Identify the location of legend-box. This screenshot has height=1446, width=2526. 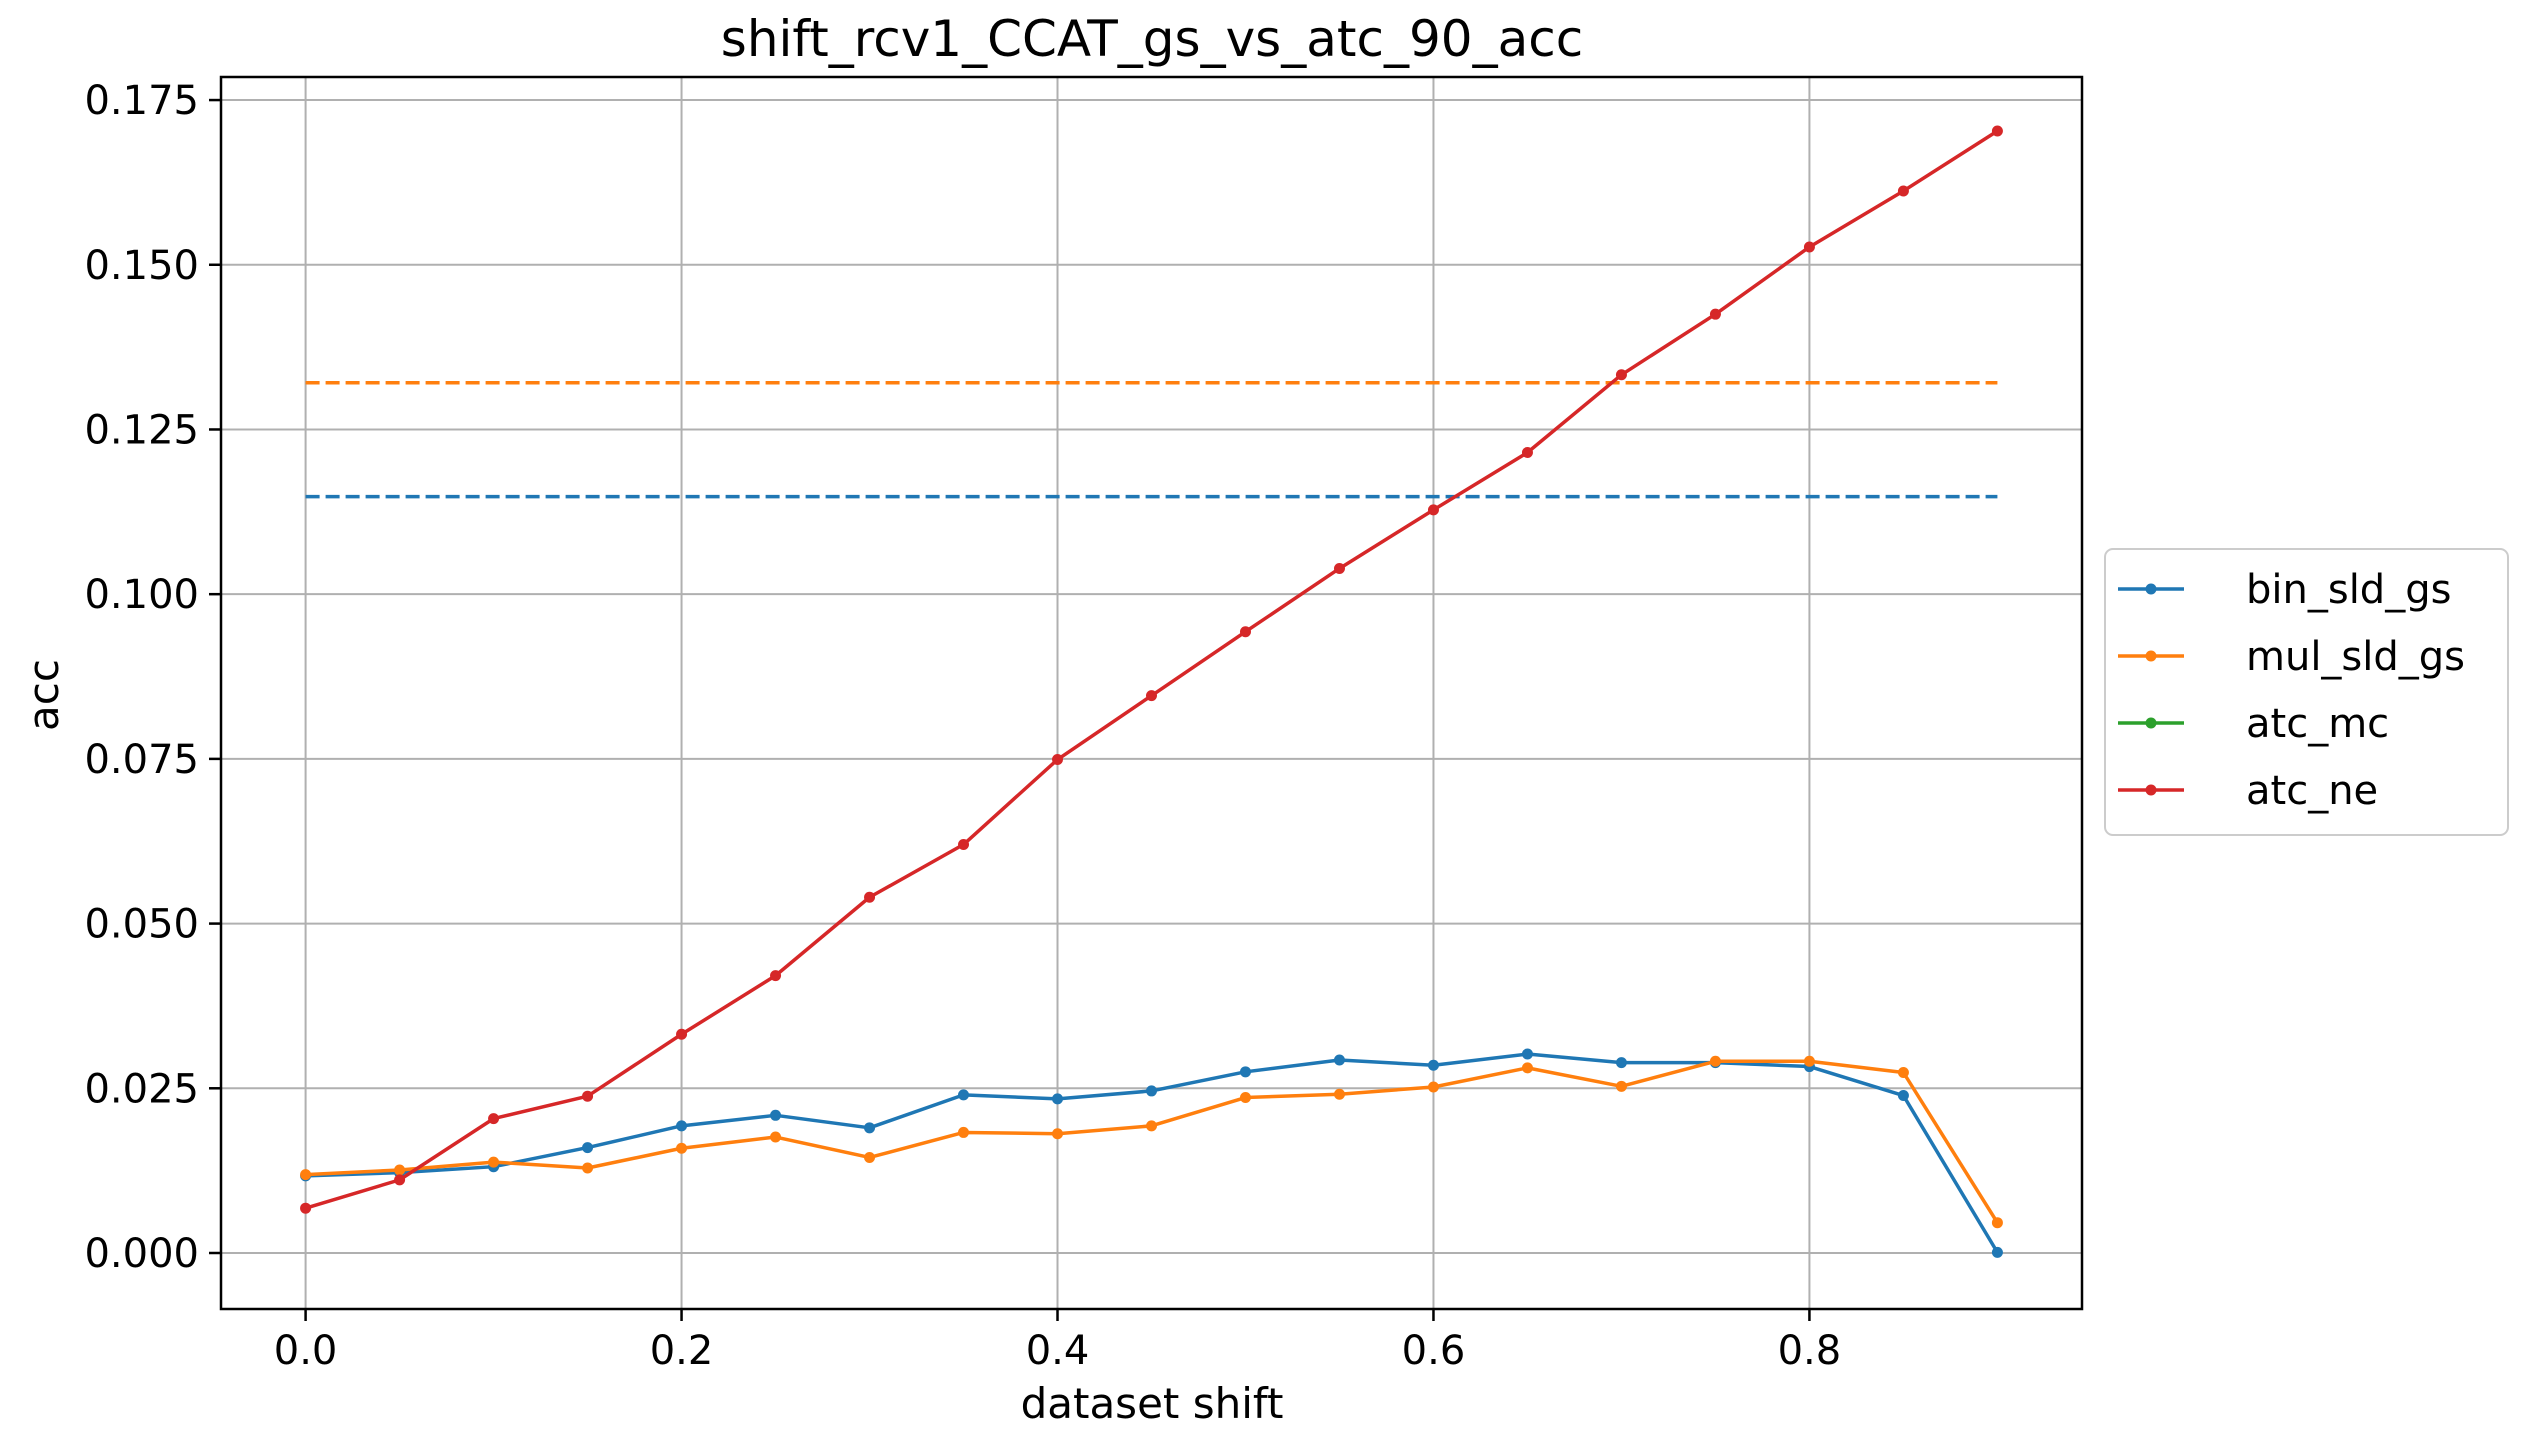
(2306, 692).